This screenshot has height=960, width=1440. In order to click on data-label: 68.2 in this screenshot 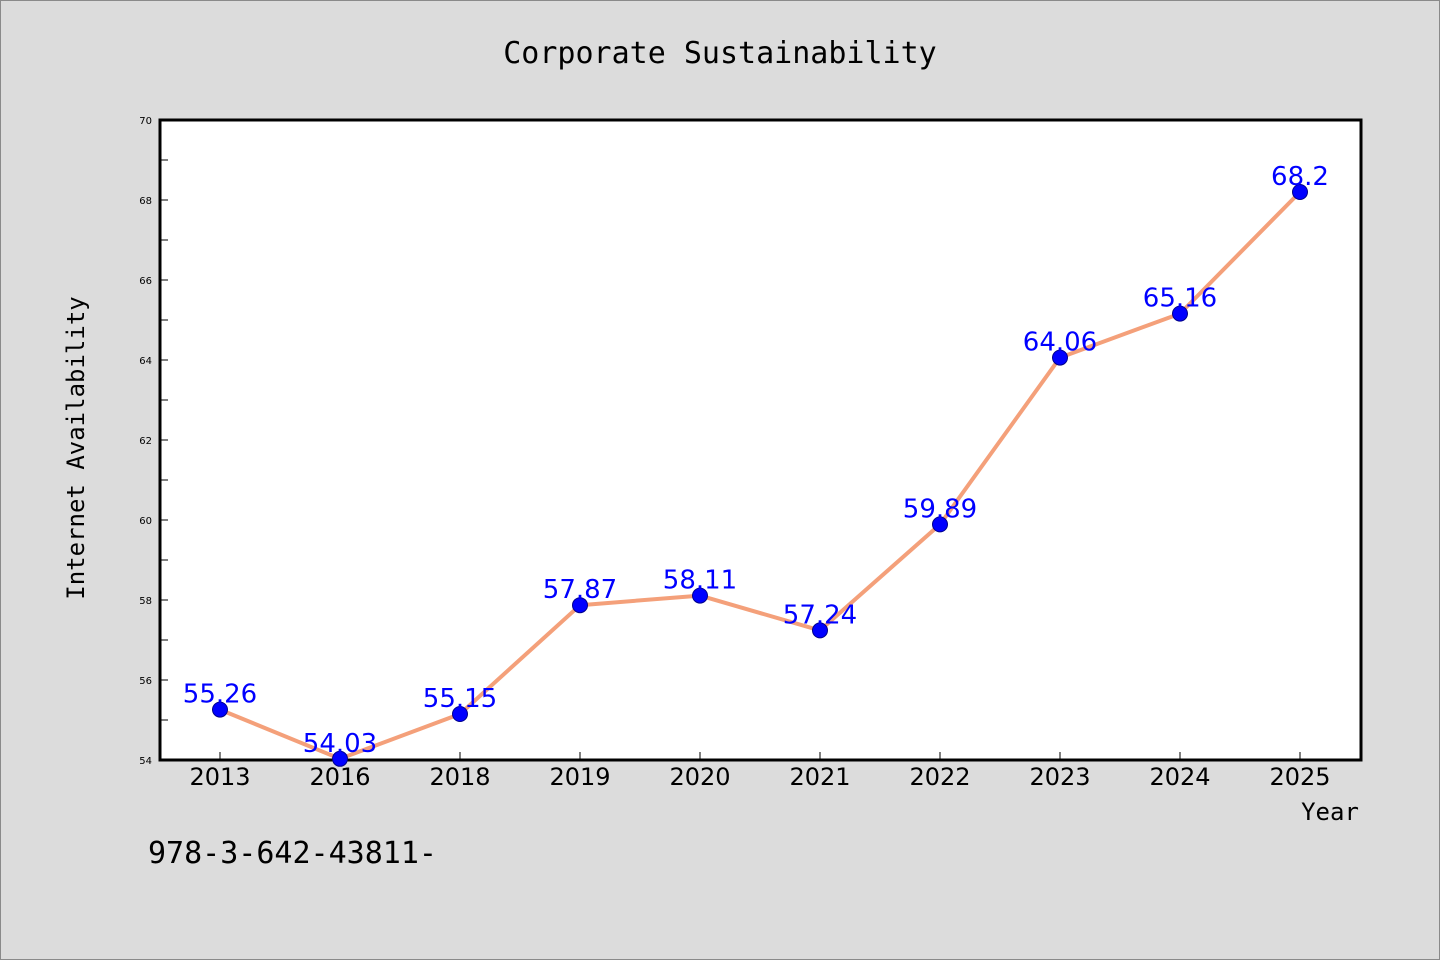, I will do `click(1300, 177)`.